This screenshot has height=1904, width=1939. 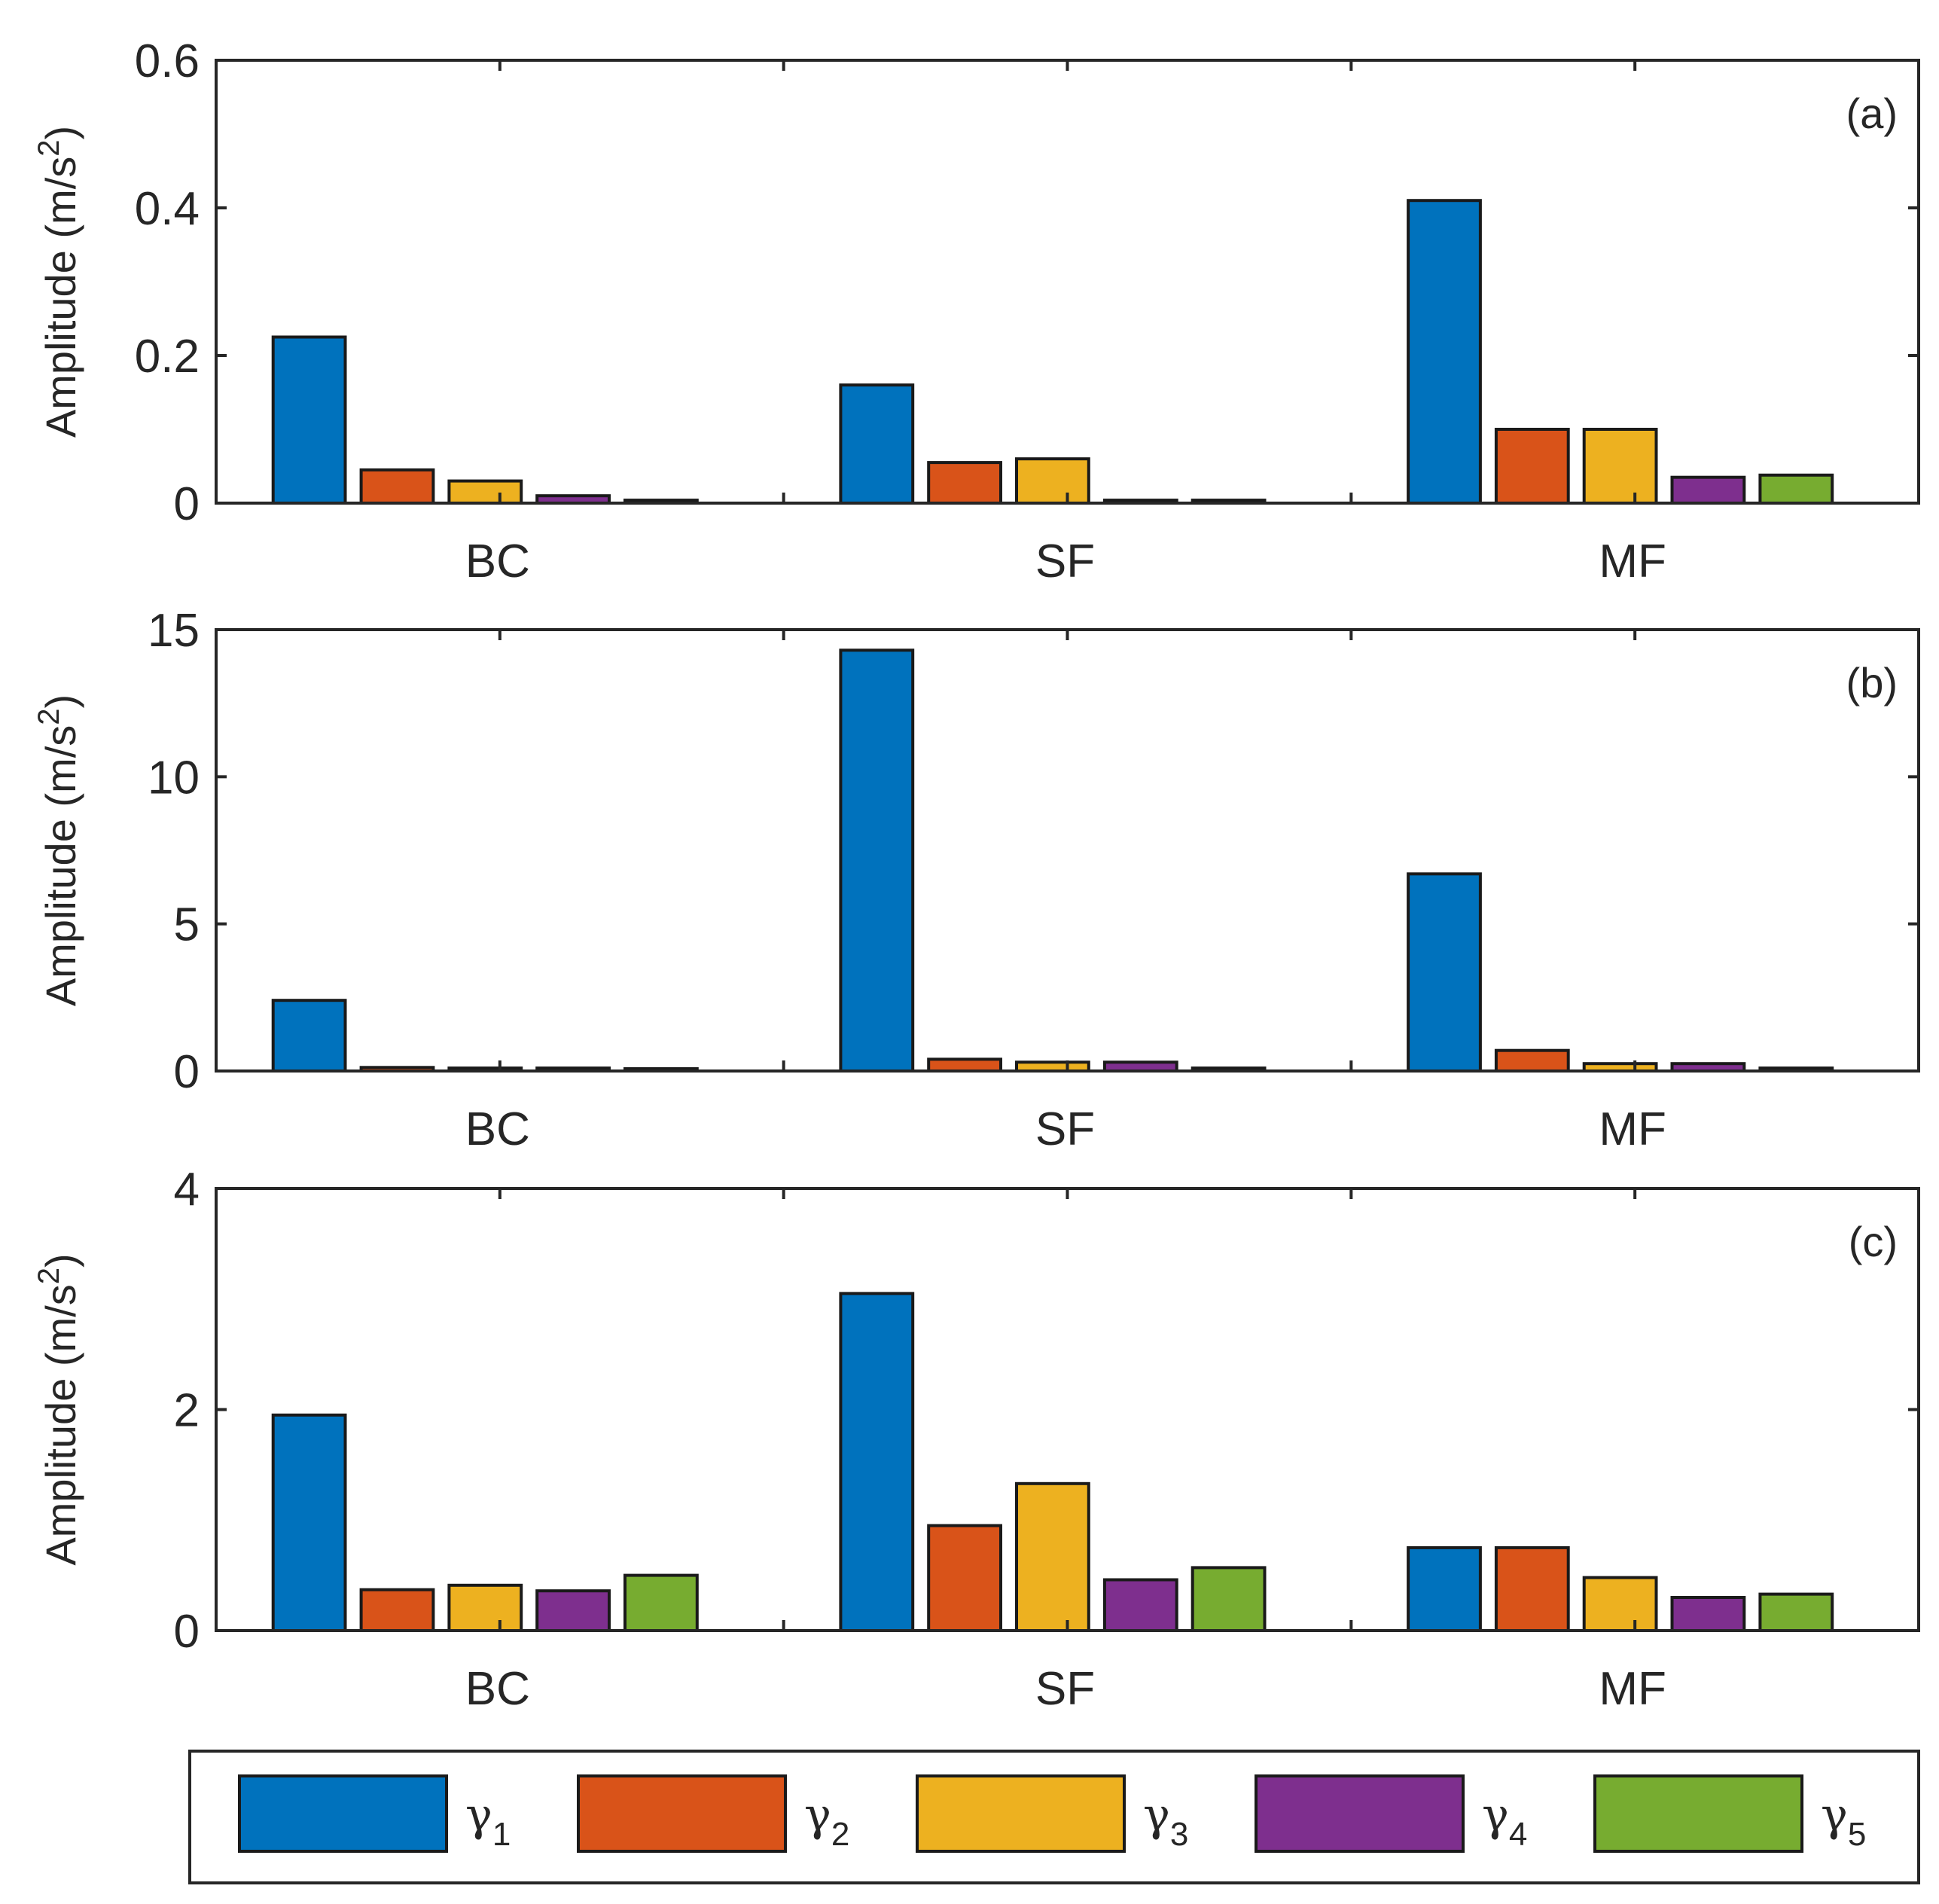 What do you see at coordinates (501, 1834) in the screenshot?
I see `legend-subscript: 1` at bounding box center [501, 1834].